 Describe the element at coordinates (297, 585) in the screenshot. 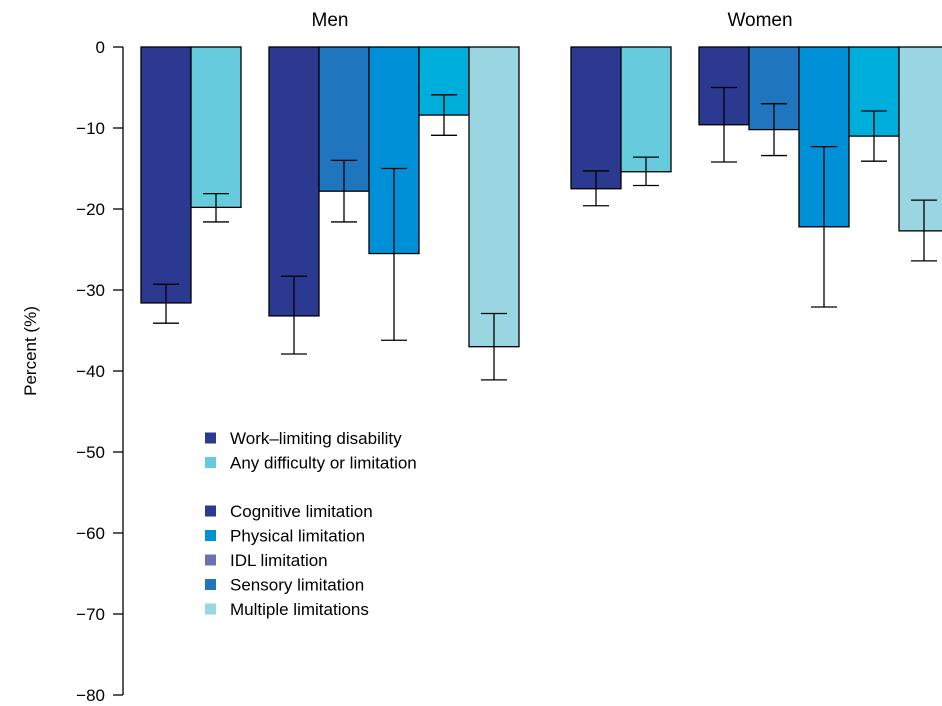

I see `legend-label: Sensory limitation` at that location.